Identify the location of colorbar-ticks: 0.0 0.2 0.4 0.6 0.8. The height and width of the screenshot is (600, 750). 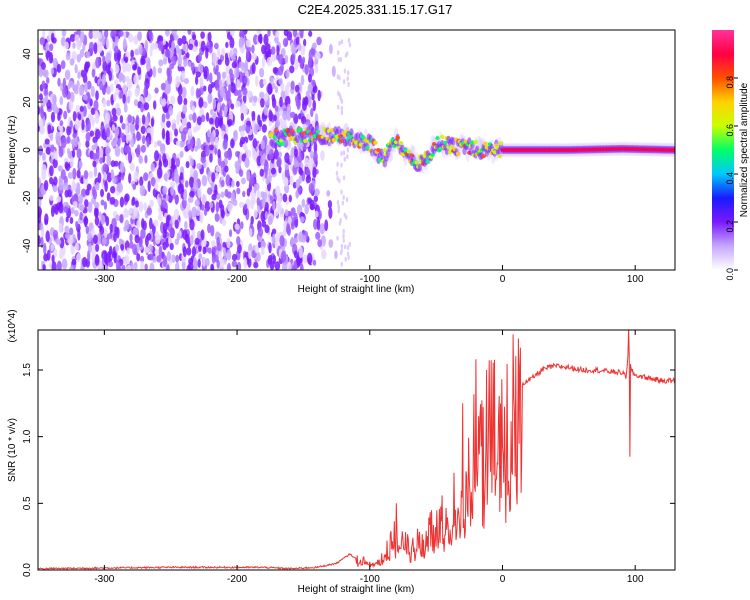
(731, 178).